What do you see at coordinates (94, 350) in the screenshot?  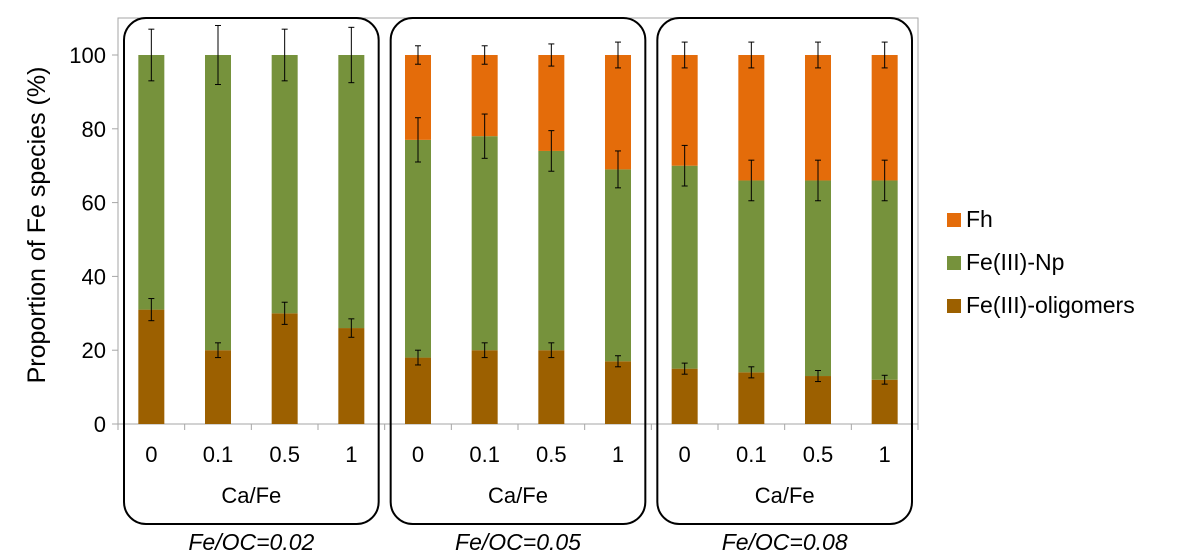 I see `y-tick-label: 20` at bounding box center [94, 350].